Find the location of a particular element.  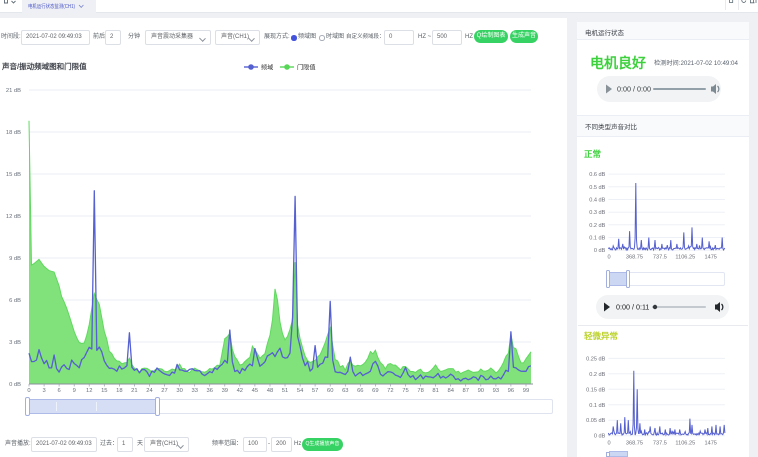

svg-text: 0.3 dB is located at coordinates (597, 213).